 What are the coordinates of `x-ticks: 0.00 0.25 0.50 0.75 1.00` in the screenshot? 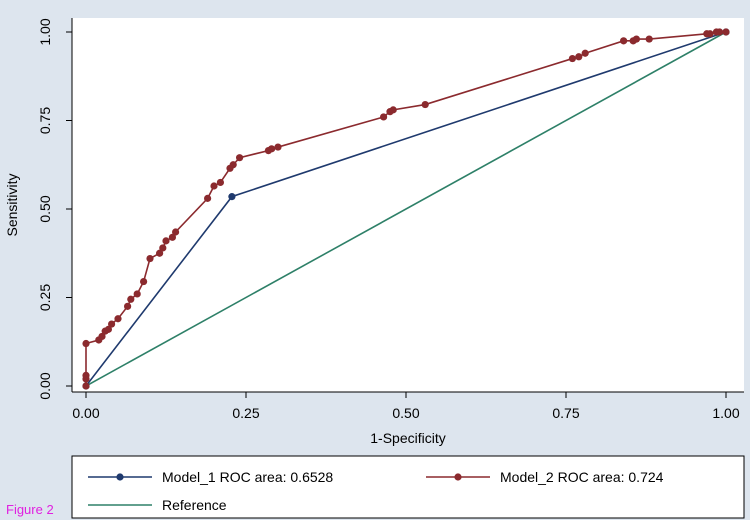 It's located at (406, 406).